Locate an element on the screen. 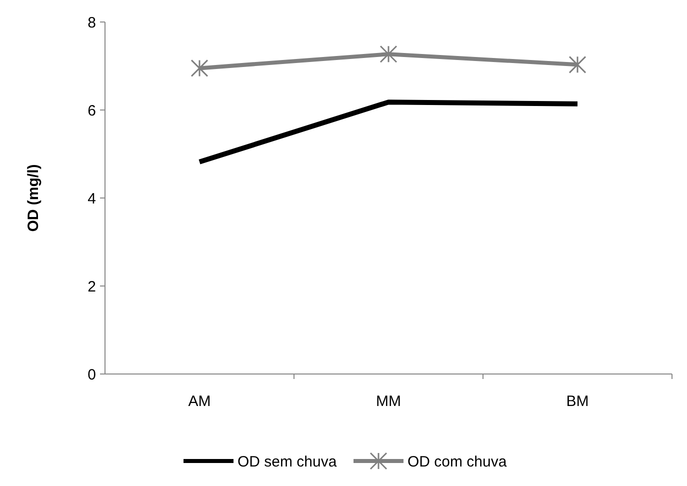 Image resolution: width=687 pixels, height=486 pixels. y-tick-label: 2 is located at coordinates (92, 287).